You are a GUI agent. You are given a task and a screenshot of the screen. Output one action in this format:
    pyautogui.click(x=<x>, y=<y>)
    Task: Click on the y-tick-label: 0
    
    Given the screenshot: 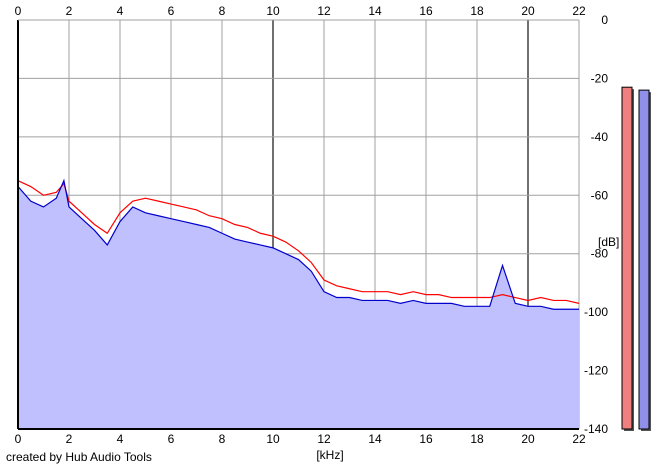 What is the action you would take?
    pyautogui.click(x=604, y=20)
    